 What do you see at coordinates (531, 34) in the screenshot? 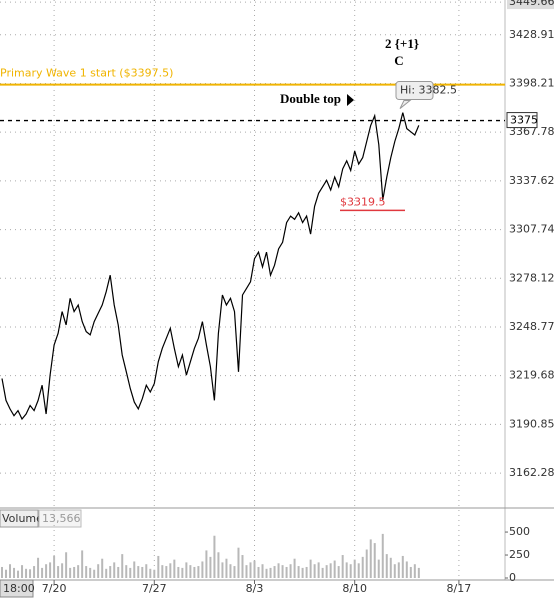
I see `y-tick-label: 3428.91` at bounding box center [531, 34].